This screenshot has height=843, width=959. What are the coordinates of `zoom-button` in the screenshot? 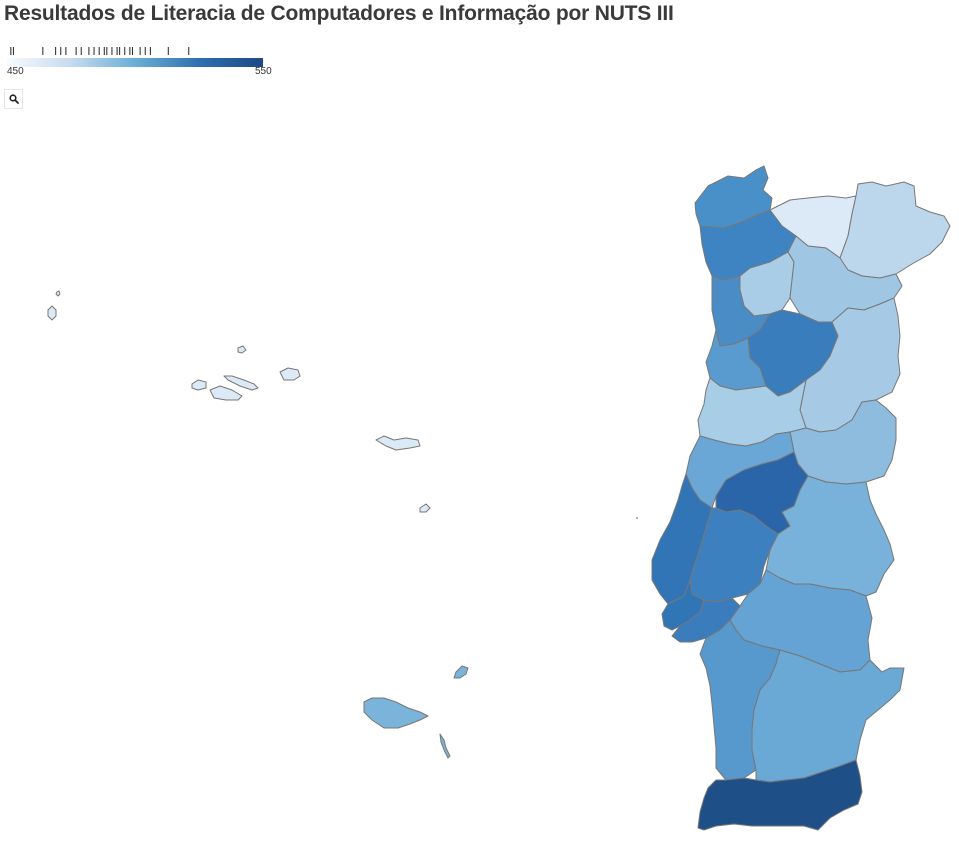 It's located at (13, 99).